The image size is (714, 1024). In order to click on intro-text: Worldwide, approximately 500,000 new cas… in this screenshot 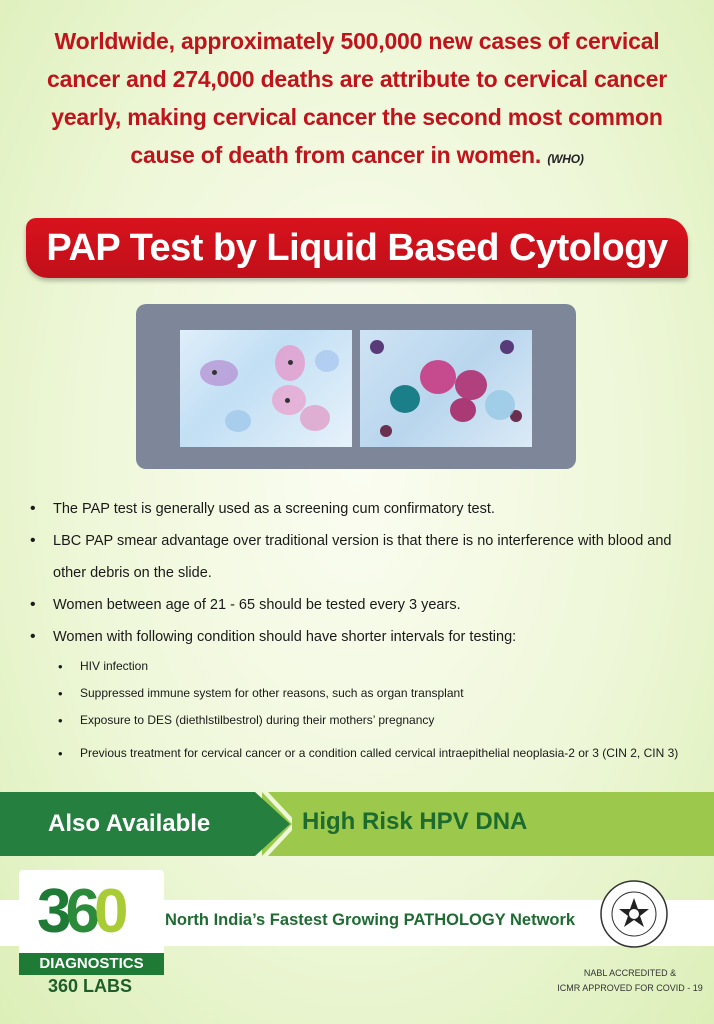, I will do `click(357, 100)`.